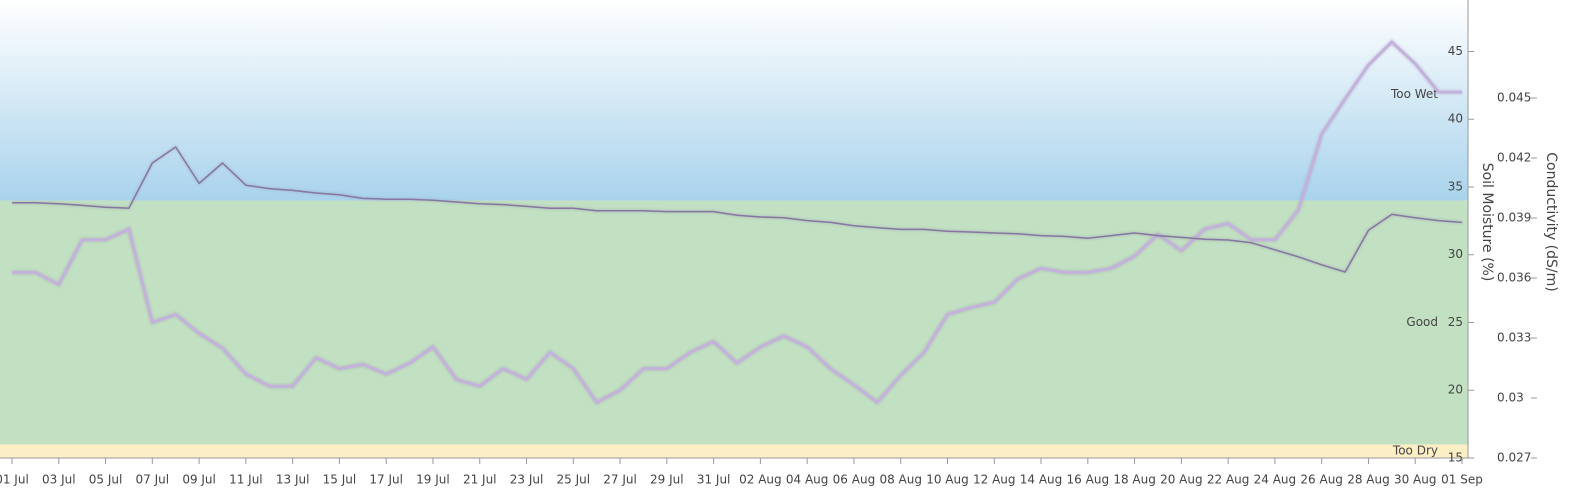  What do you see at coordinates (734, 451) in the screenshot?
I see `zone-band` at bounding box center [734, 451].